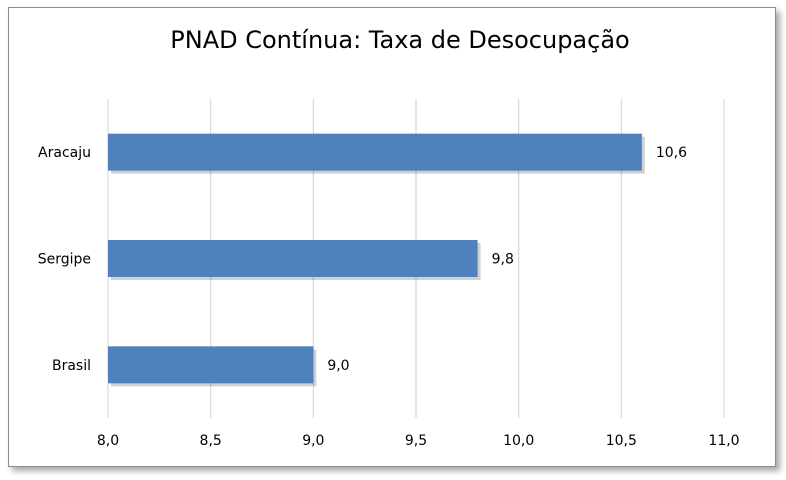  What do you see at coordinates (211, 365) in the screenshot?
I see `bar-brasil` at bounding box center [211, 365].